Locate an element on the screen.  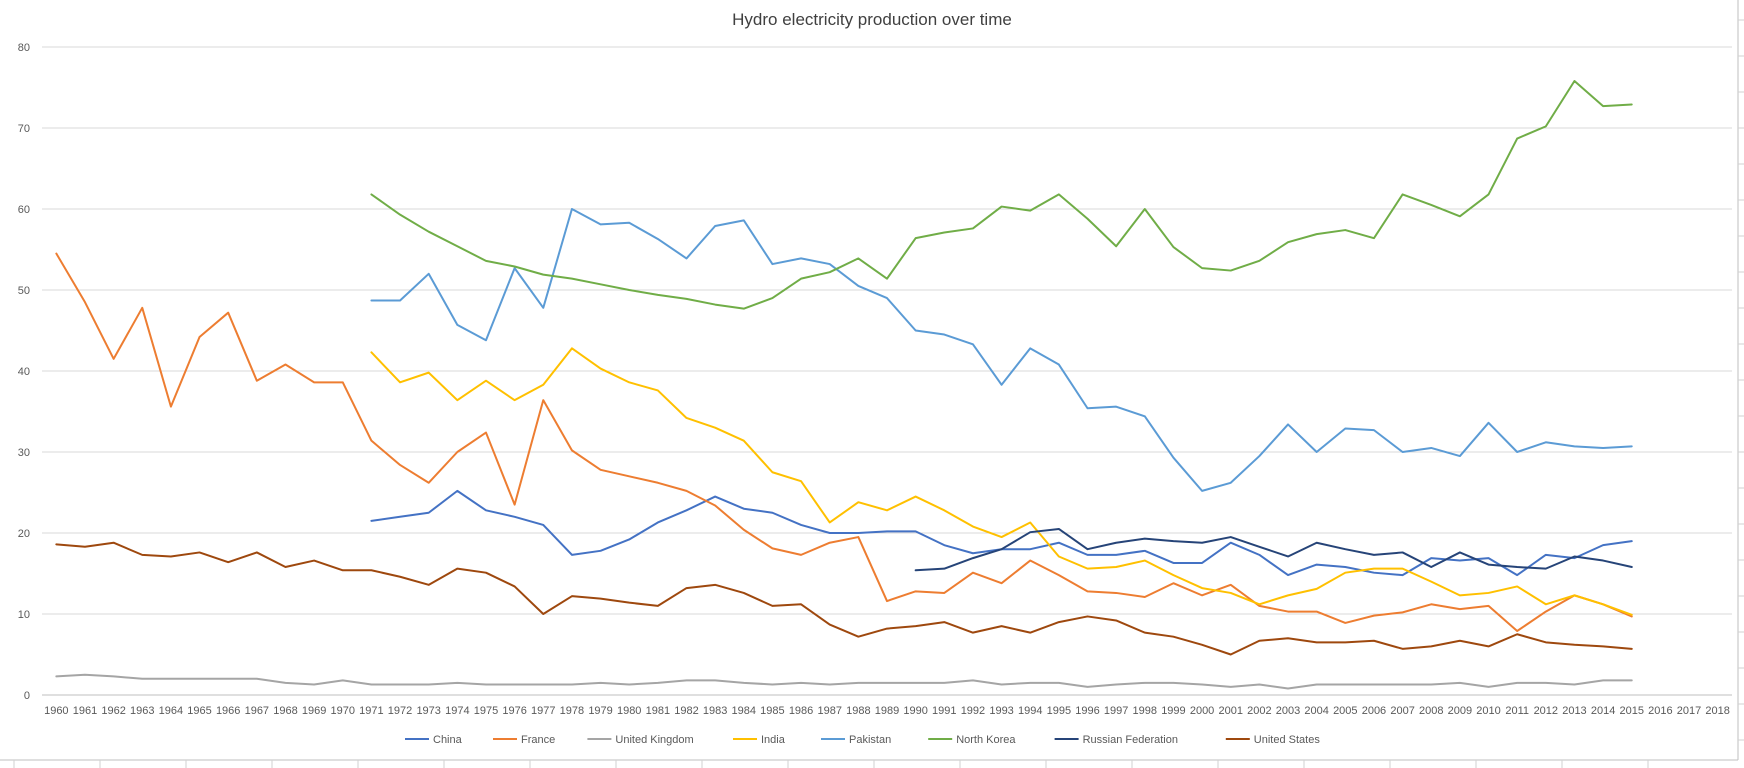
legend-label: United Kingdom is located at coordinates (654, 740).